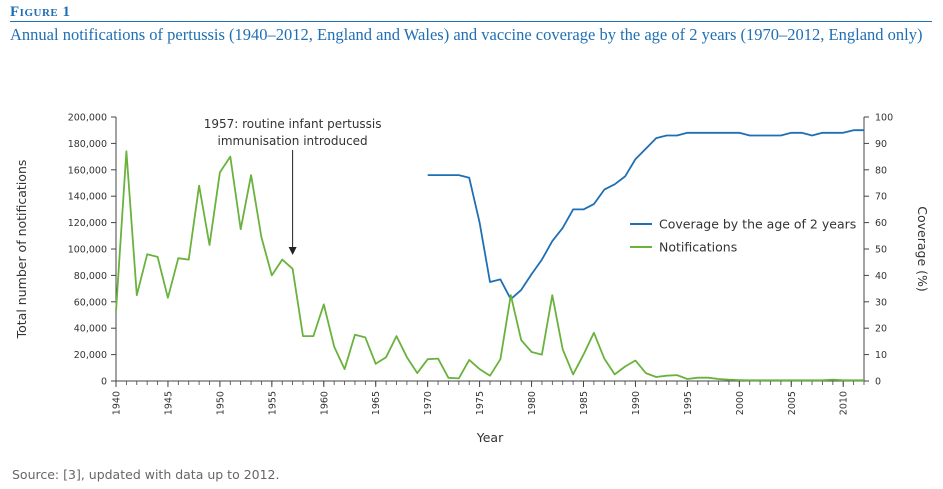 This screenshot has width=943, height=489. Describe the element at coordinates (90, 355) in the screenshot. I see `y-left-tick-label: 20,000` at that location.